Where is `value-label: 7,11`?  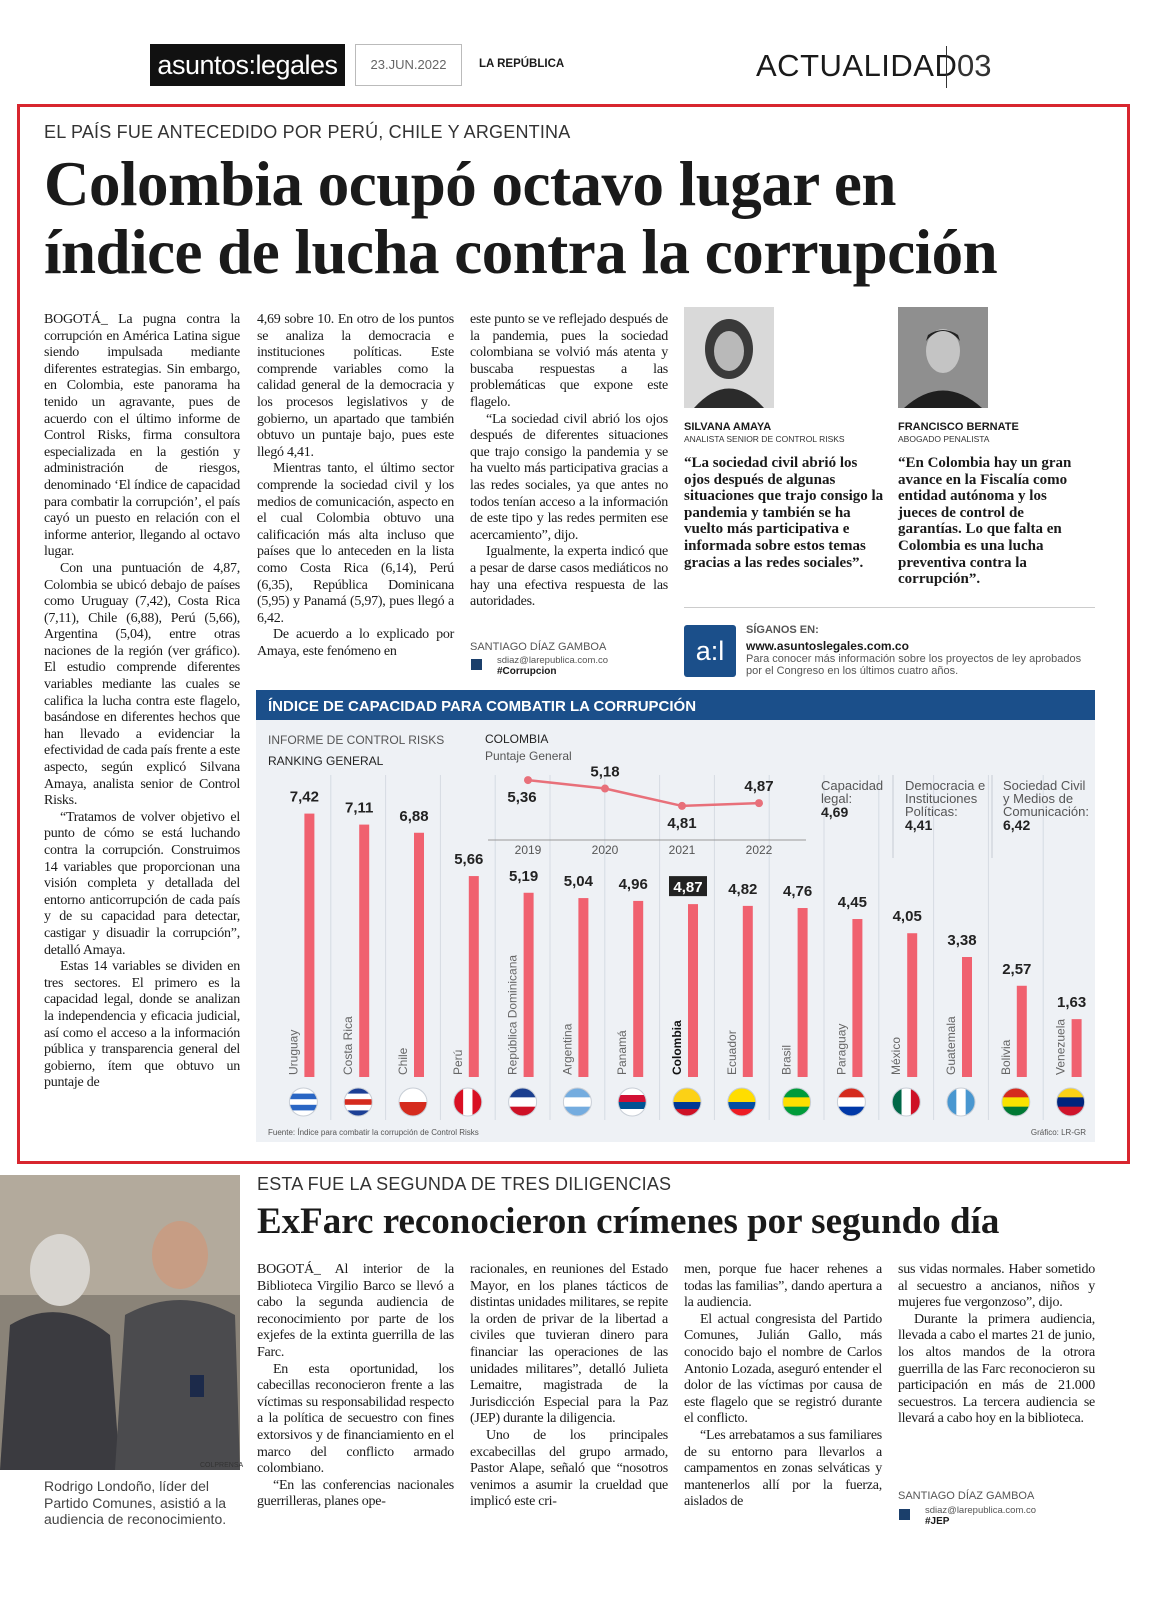
value-label: 7,11 is located at coordinates (359, 808).